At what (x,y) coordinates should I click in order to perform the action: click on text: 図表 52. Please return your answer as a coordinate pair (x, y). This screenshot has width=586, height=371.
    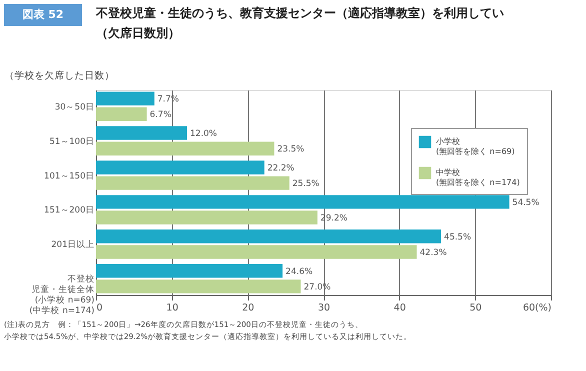
    Looking at the image, I should click on (43, 14).